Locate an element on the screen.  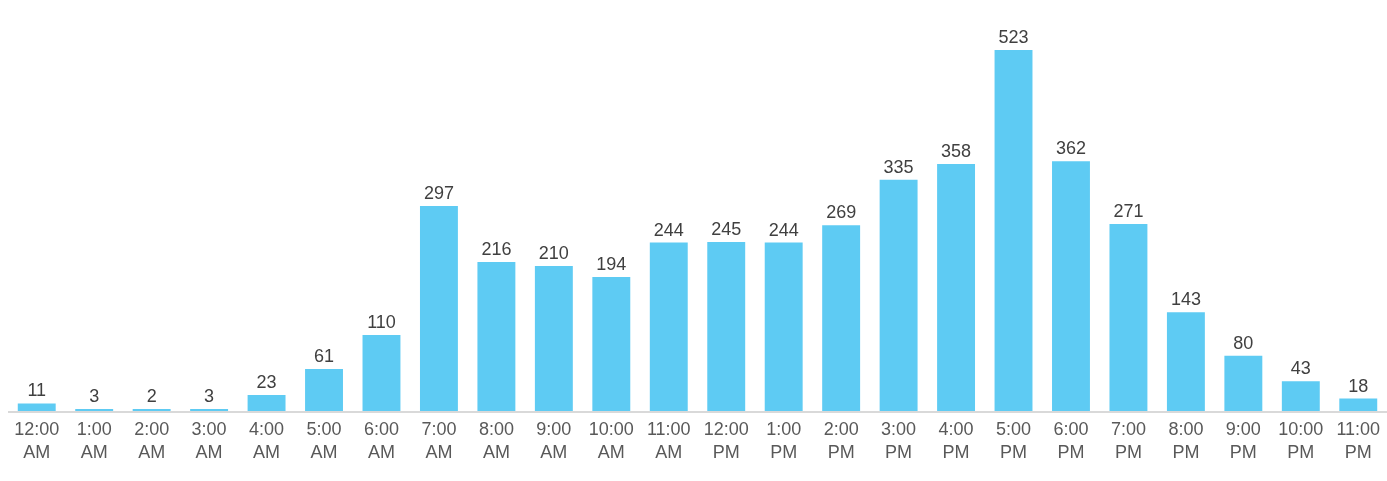
x-tick-label: 8:00 AM is located at coordinates (496, 440).